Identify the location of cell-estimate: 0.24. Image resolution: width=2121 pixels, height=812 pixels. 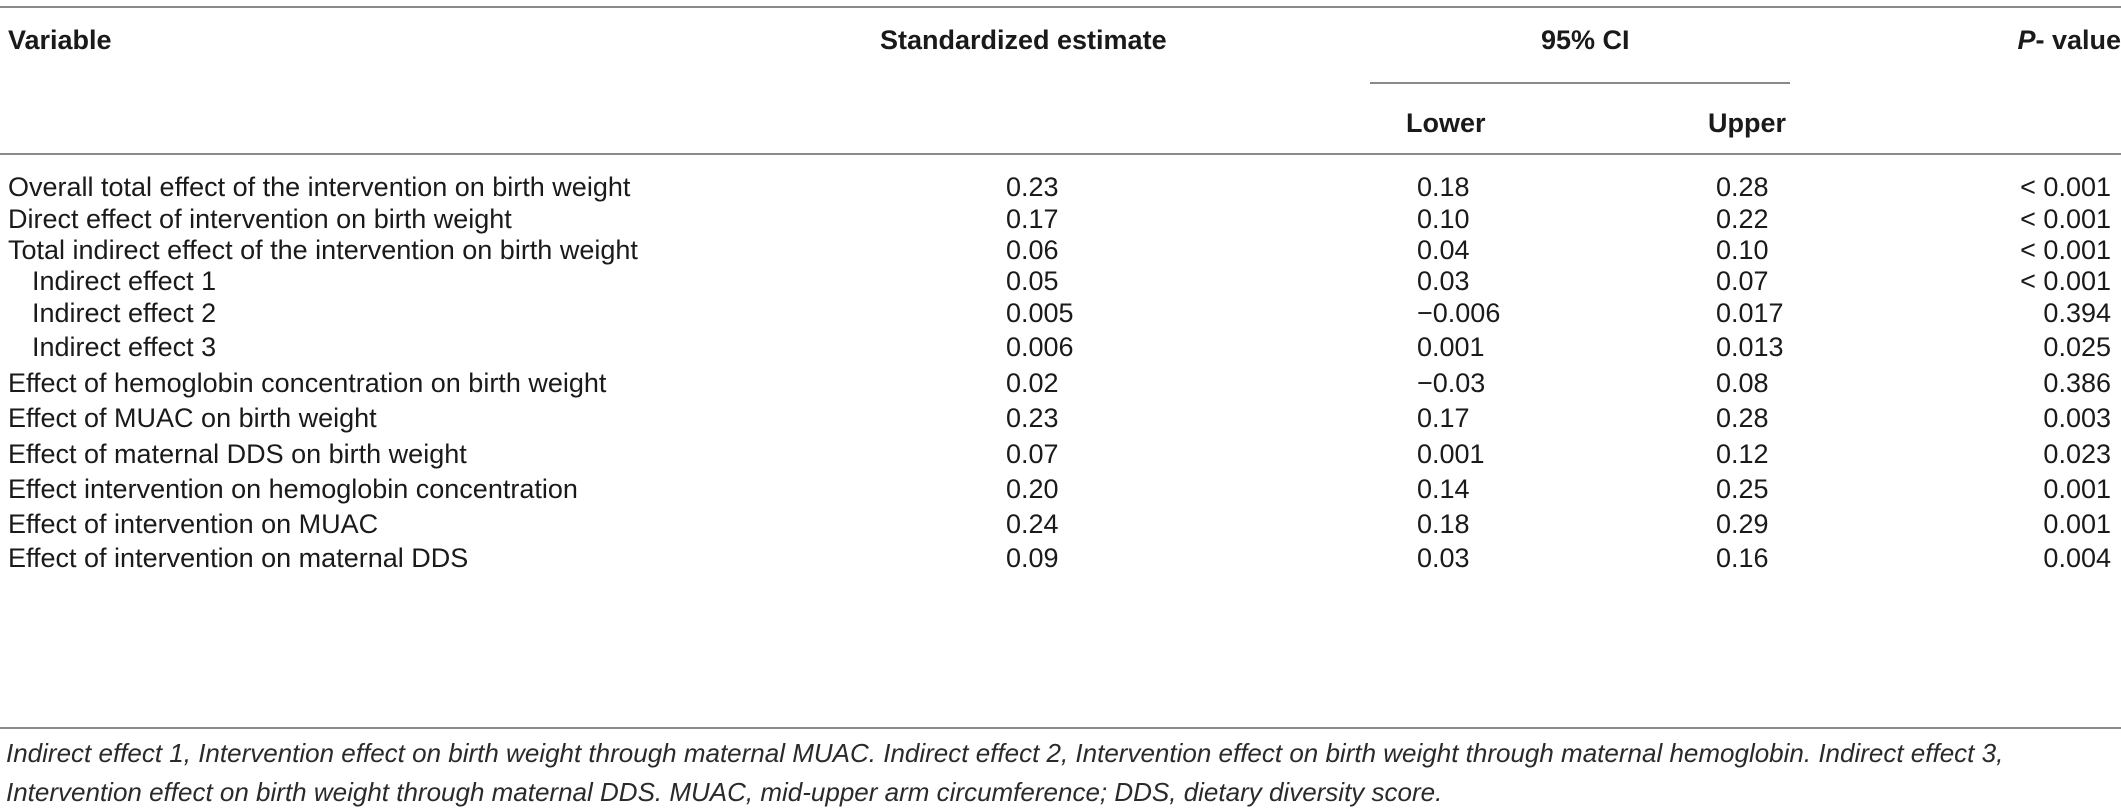
(1032, 524).